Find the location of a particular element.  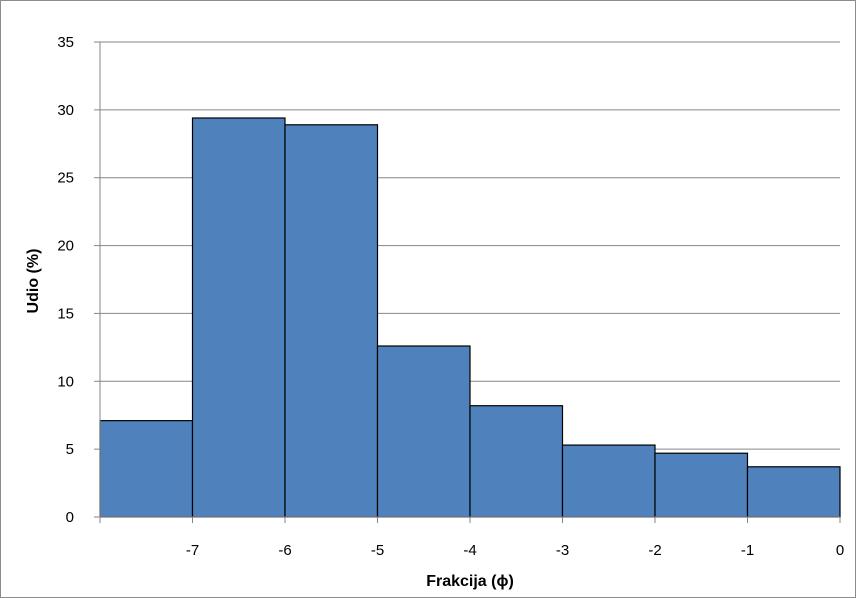

y-tick-label-5: 25 is located at coordinates (65, 178).